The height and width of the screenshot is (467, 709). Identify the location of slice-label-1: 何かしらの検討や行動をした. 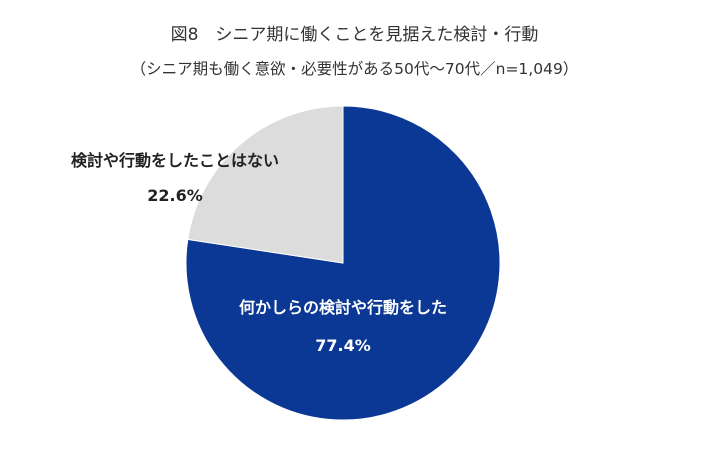
(343, 307).